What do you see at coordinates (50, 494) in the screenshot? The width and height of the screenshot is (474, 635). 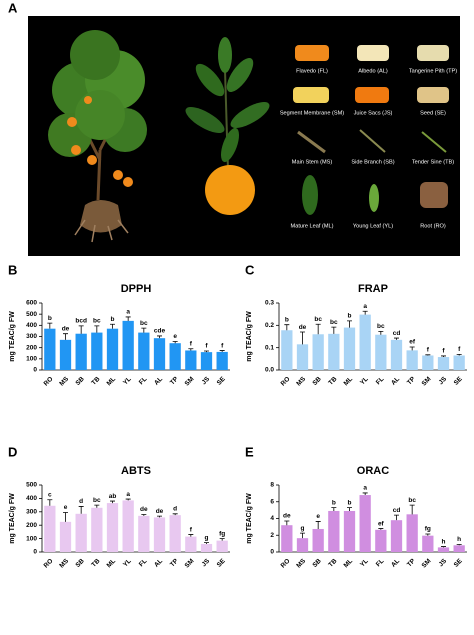 I see `significance-letter: c` at bounding box center [50, 494].